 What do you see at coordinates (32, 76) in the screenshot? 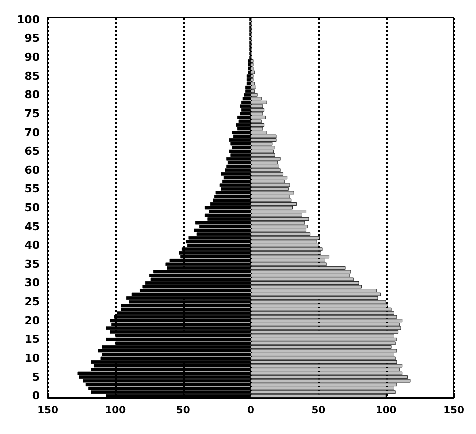
I see `y-tick-label: 85` at bounding box center [32, 76].